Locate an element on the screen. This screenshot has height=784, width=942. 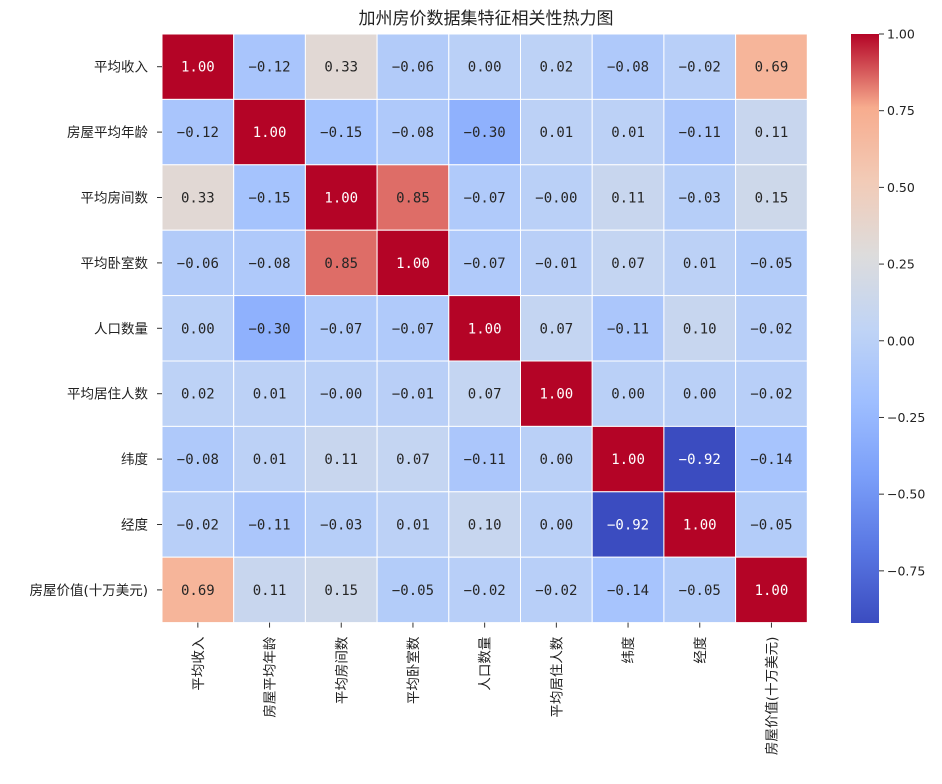
y-tick-label: 平均房间数 is located at coordinates (115, 199).